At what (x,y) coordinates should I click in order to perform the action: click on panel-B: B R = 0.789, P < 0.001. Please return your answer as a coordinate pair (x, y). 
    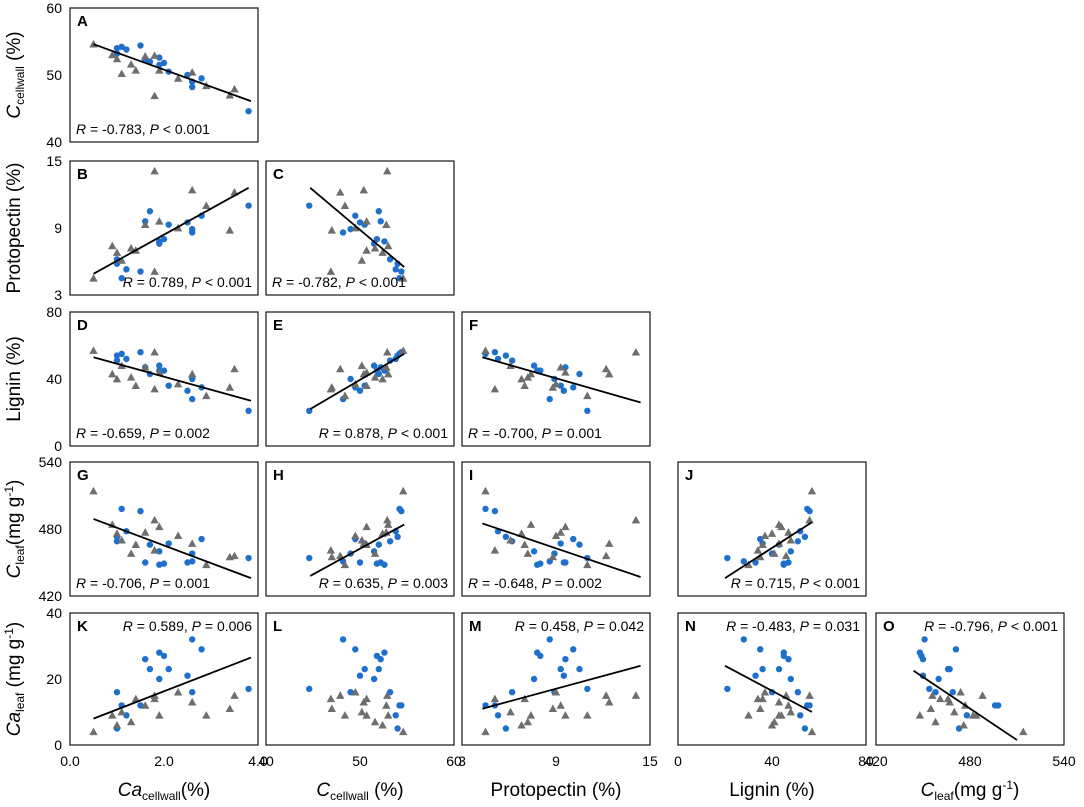
    Looking at the image, I should click on (164, 228).